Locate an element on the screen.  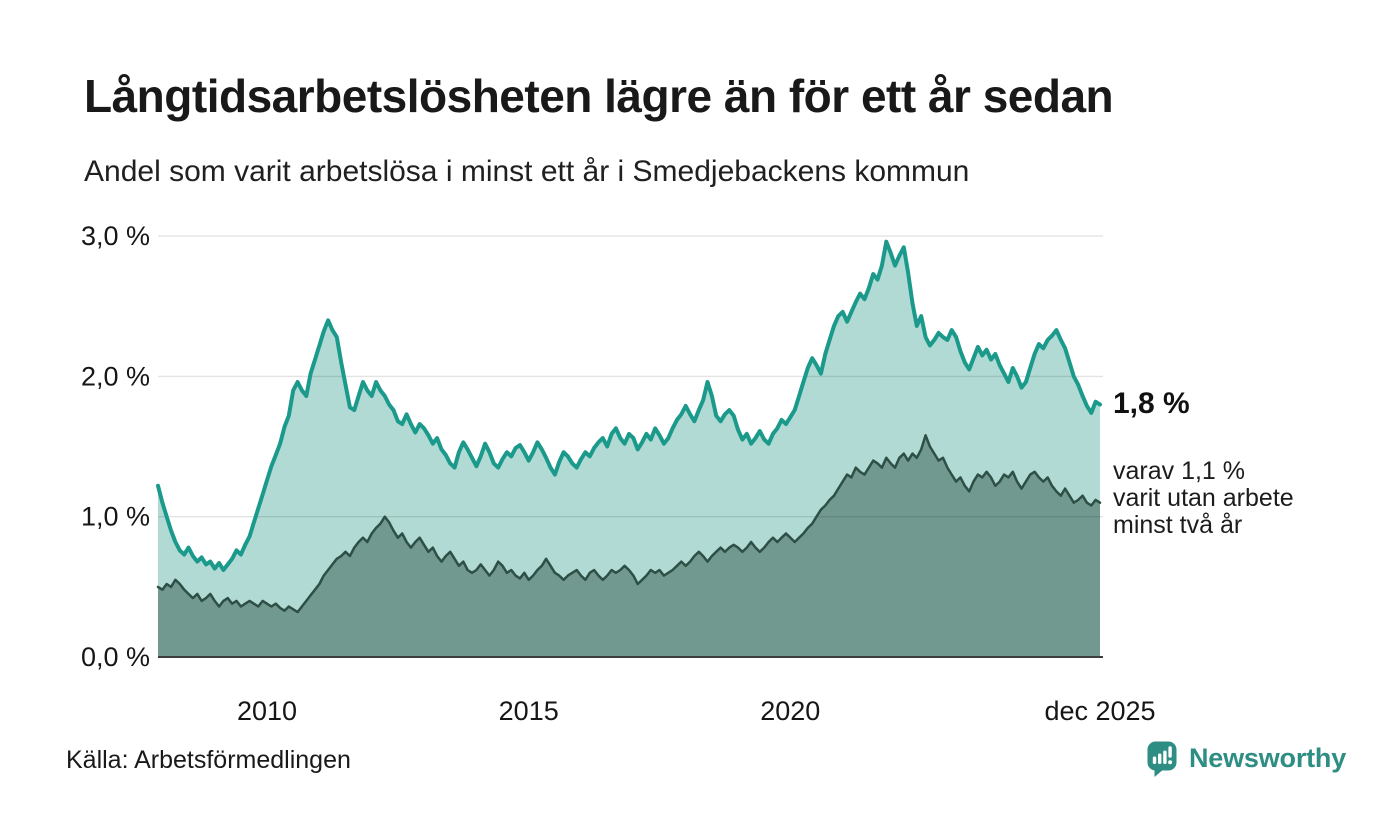
brand-name: Newsworthy is located at coordinates (1268, 758).